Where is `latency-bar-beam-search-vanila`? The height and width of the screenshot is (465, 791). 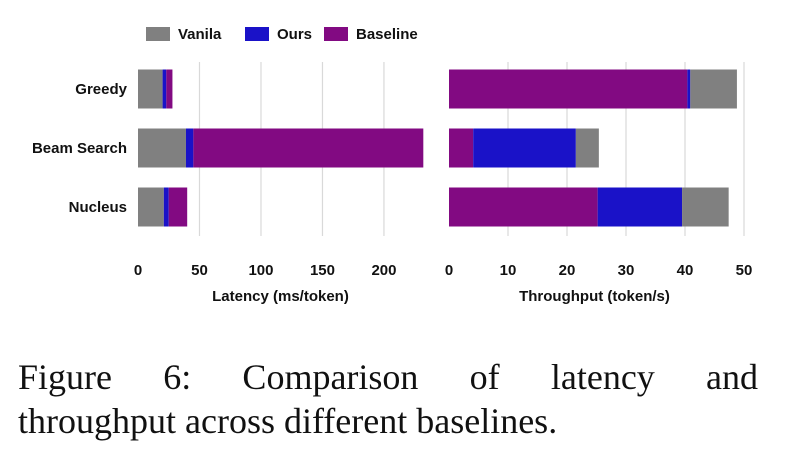
latency-bar-beam-search-vanila is located at coordinates (162, 148).